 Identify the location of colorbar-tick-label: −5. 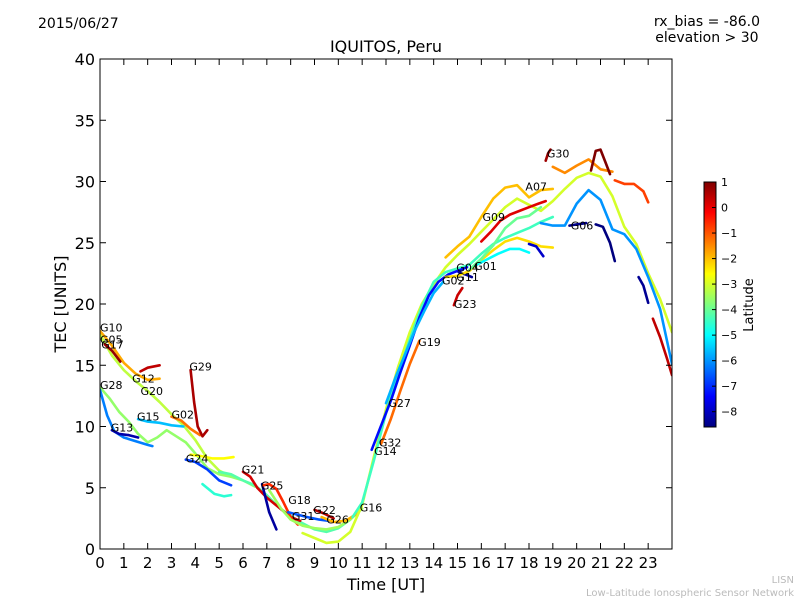
(729, 335).